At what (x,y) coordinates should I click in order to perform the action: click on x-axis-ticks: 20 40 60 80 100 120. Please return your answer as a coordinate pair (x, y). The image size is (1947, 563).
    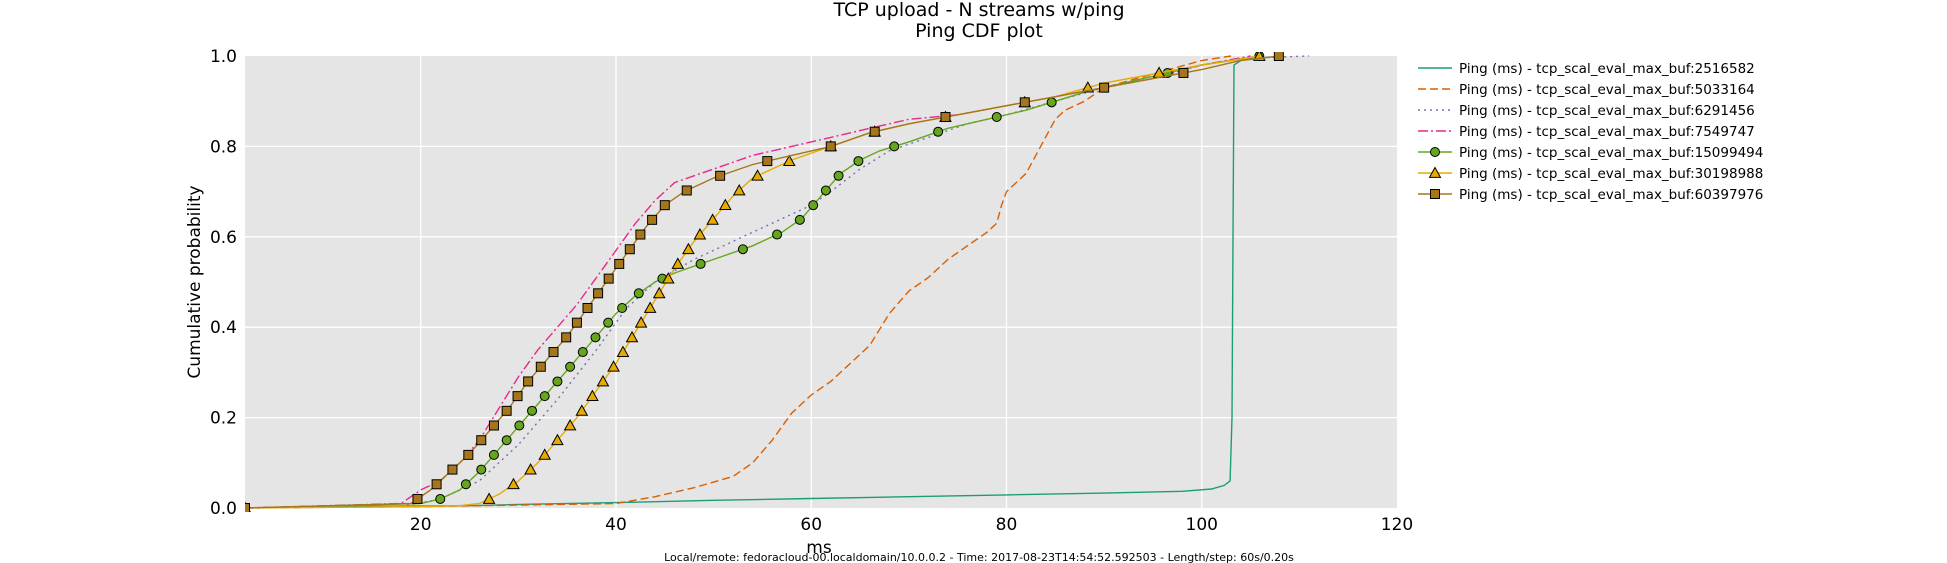
    Looking at the image, I should click on (911, 525).